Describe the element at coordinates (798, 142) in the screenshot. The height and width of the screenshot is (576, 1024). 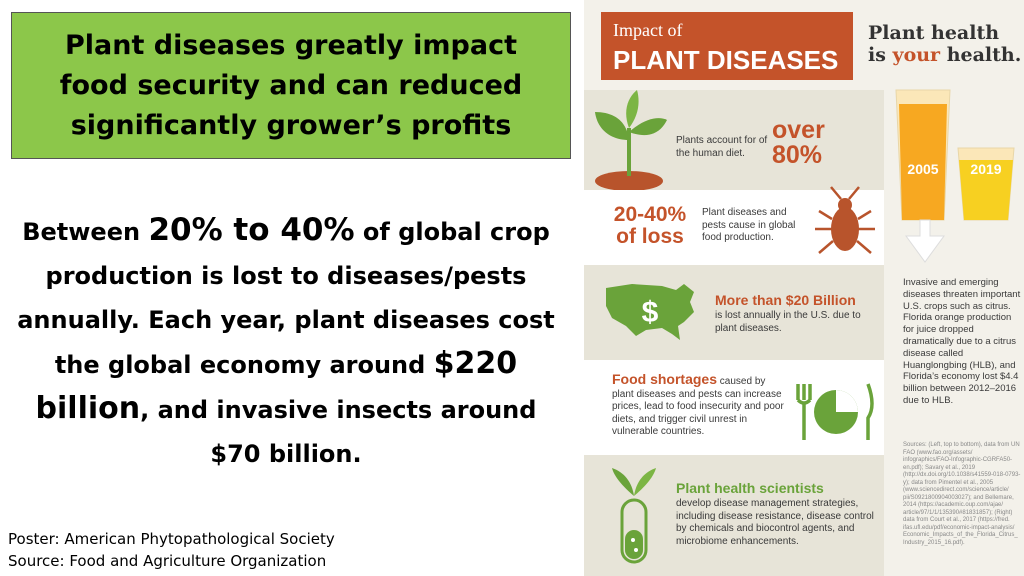
I see `diet-stat: over 80%` at that location.